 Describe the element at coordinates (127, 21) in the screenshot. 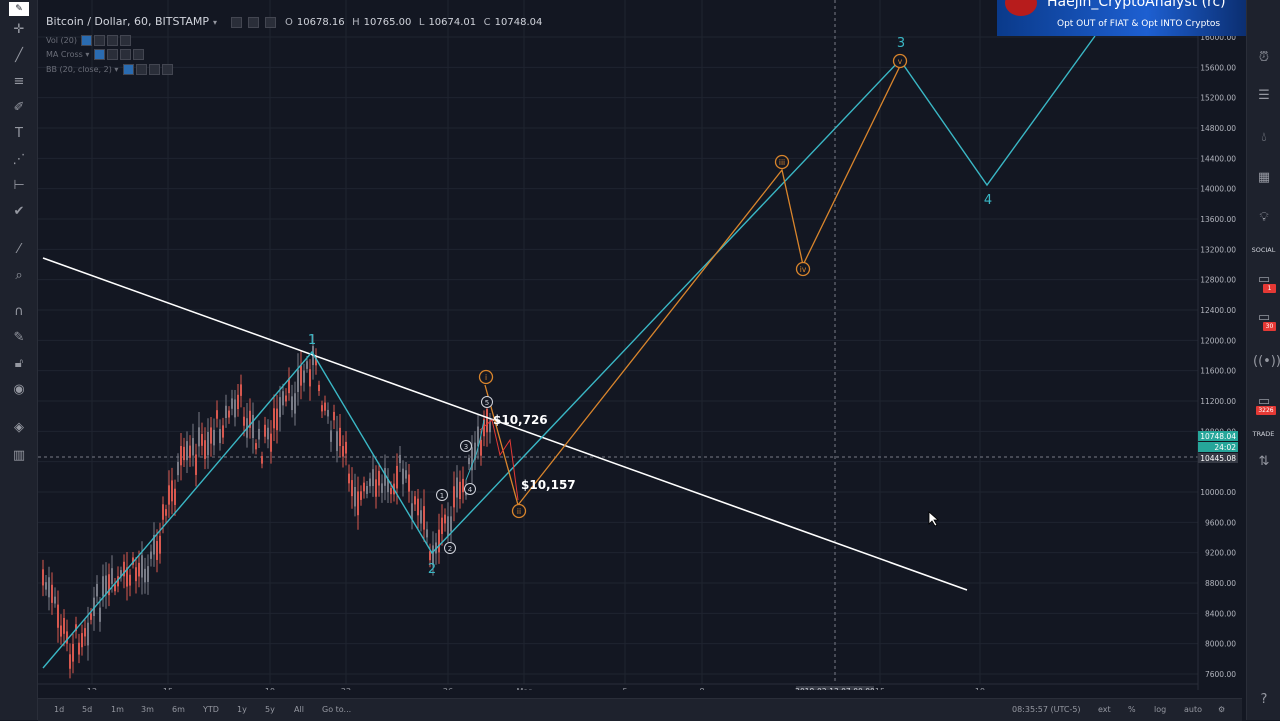

I see `symbol-title: Bitcoin / Dollar, 60, BITSTAMP` at that location.